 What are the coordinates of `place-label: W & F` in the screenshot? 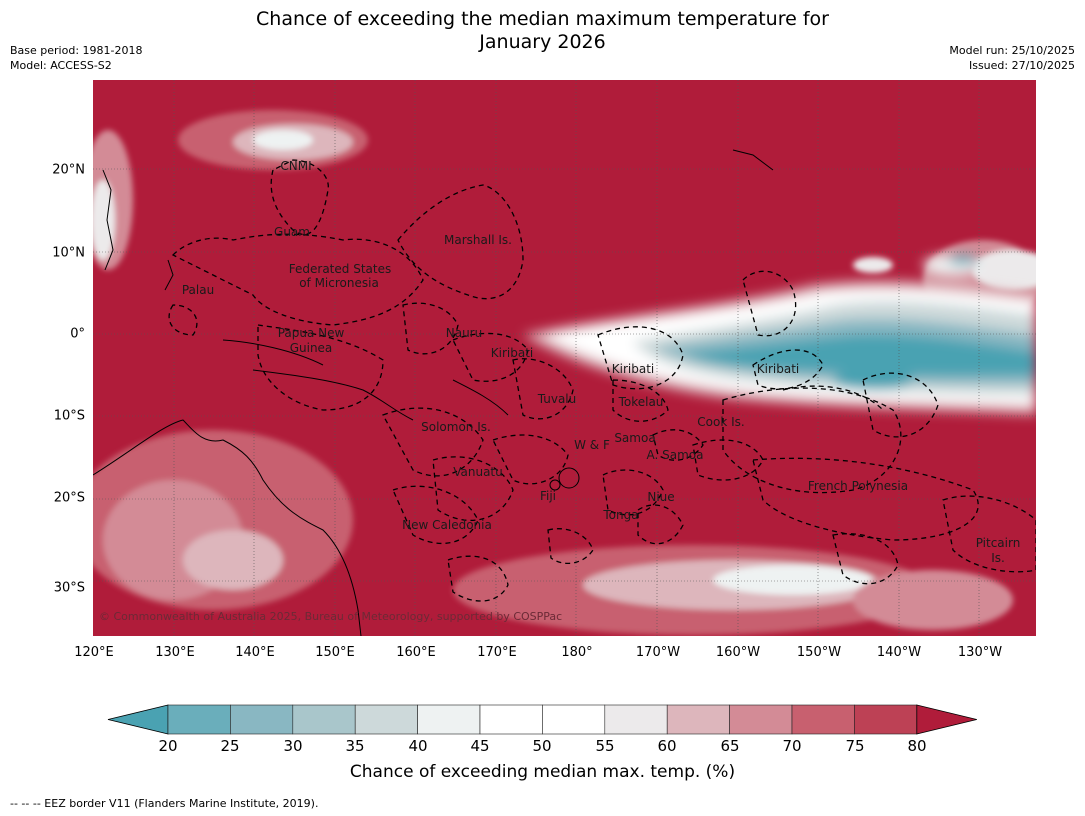 It's located at (592, 445).